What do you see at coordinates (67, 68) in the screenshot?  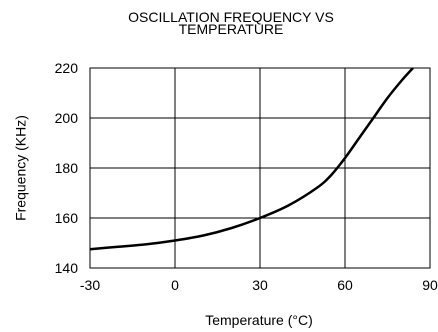 I see `y-tick-label: 220` at bounding box center [67, 68].